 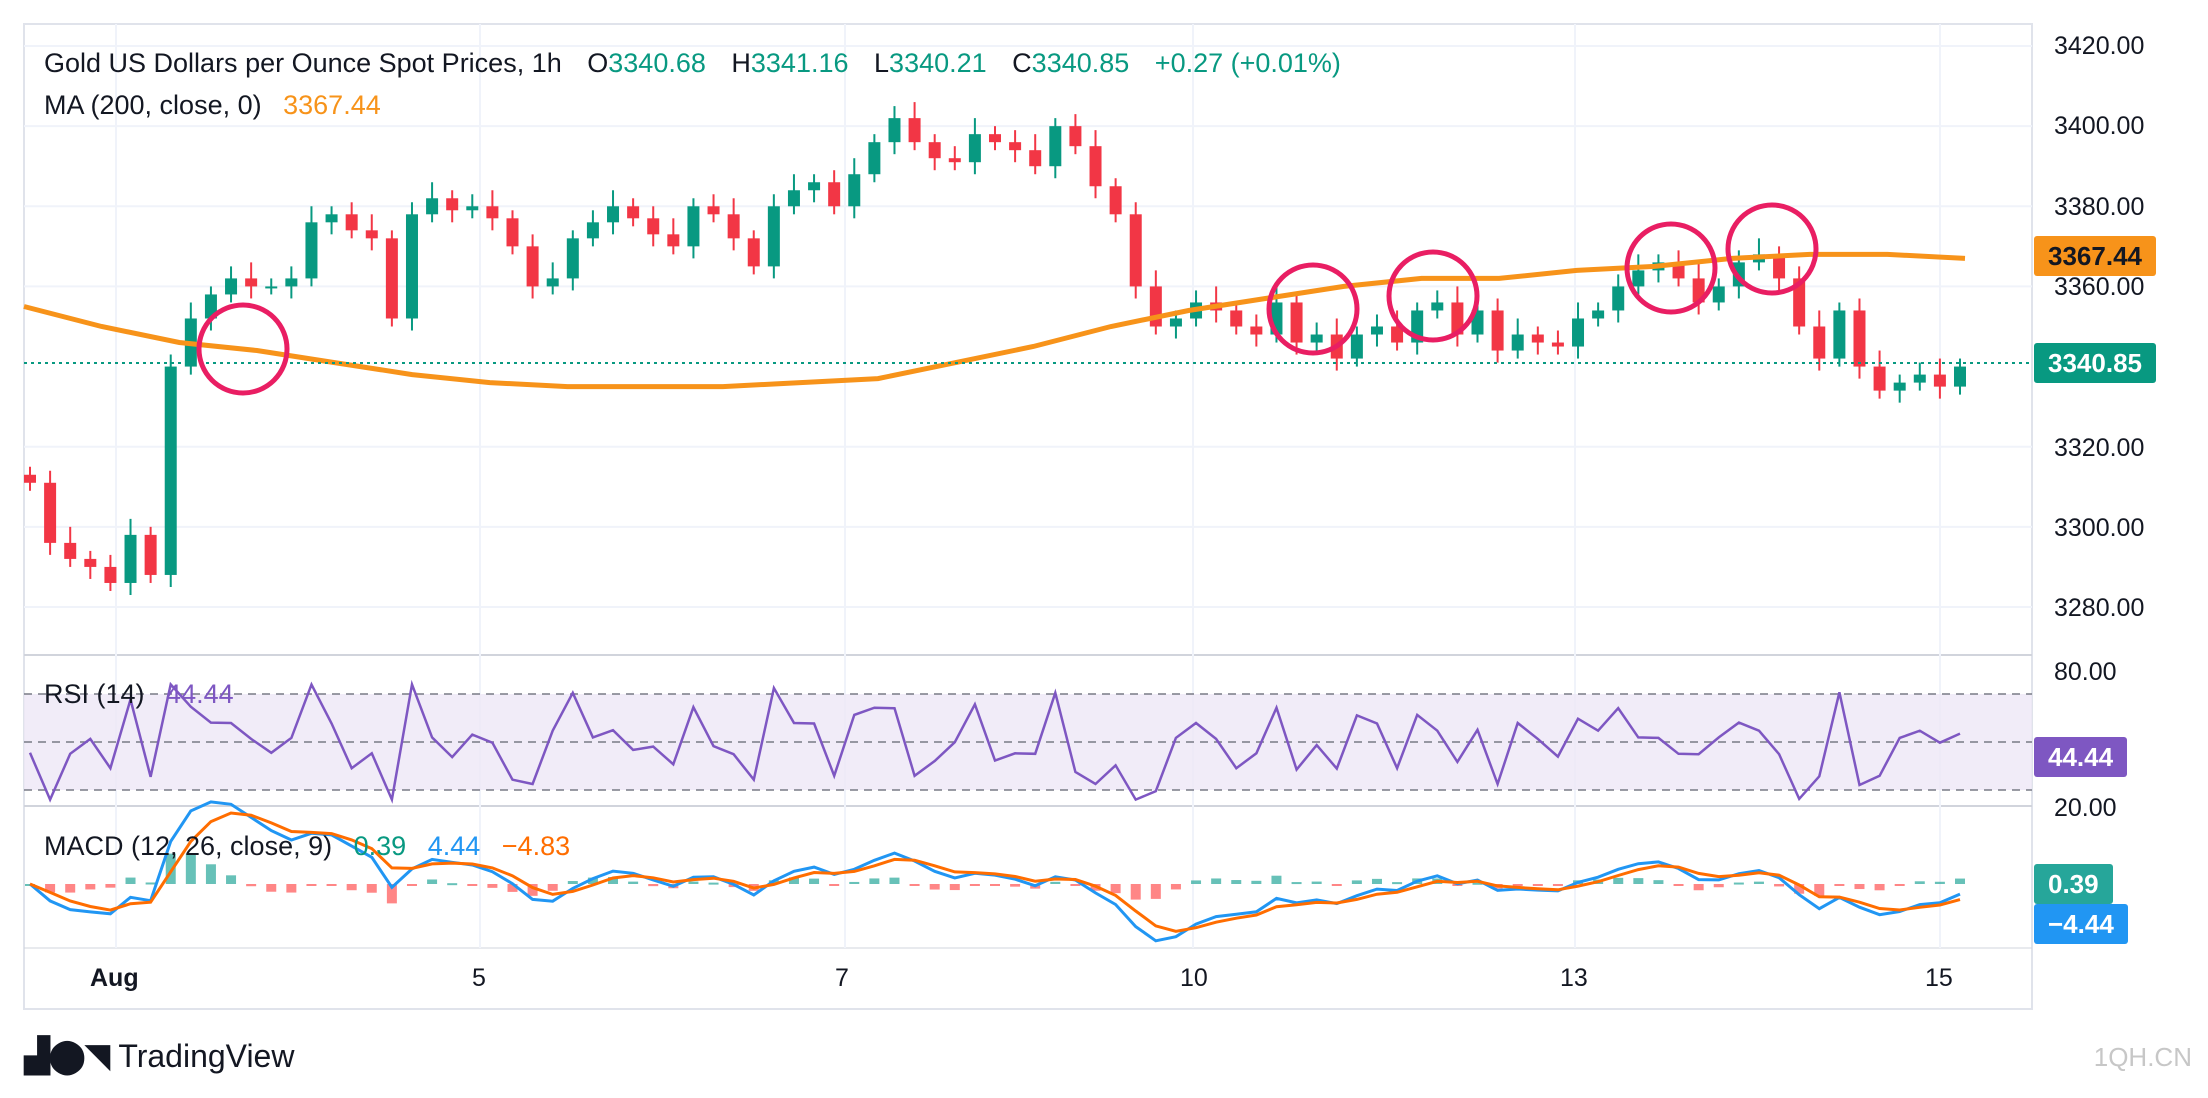 What do you see at coordinates (842, 978) in the screenshot?
I see `time-tick: 7` at bounding box center [842, 978].